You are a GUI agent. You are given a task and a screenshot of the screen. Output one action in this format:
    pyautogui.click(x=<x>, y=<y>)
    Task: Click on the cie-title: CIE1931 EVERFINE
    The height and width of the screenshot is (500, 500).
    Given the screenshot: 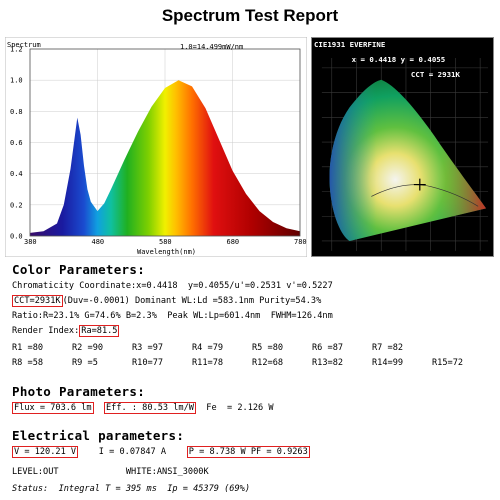 What is the action you would take?
    pyautogui.click(x=349, y=44)
    